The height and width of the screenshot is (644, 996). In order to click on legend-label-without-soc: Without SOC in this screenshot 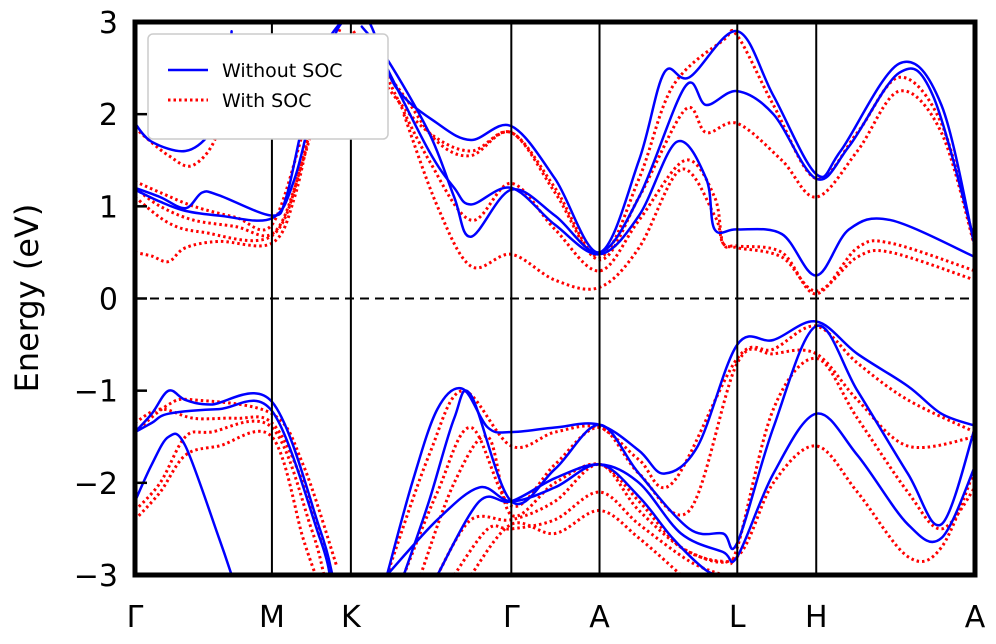, I will do `click(282, 71)`.